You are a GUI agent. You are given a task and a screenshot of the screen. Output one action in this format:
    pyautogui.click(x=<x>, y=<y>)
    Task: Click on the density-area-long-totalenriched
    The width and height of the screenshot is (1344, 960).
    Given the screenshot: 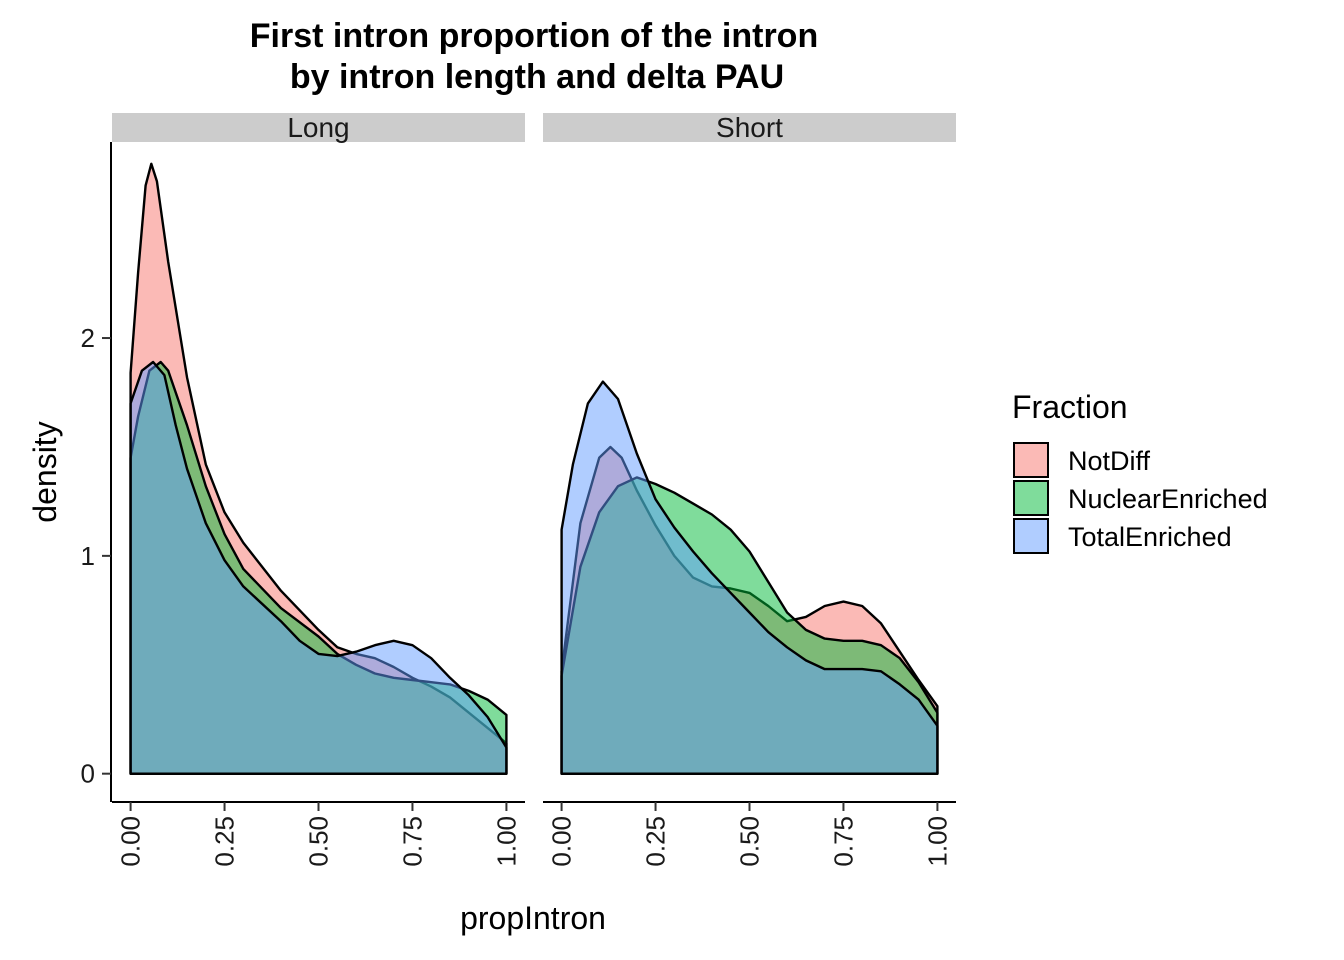 What is the action you would take?
    pyautogui.click(x=318, y=567)
    